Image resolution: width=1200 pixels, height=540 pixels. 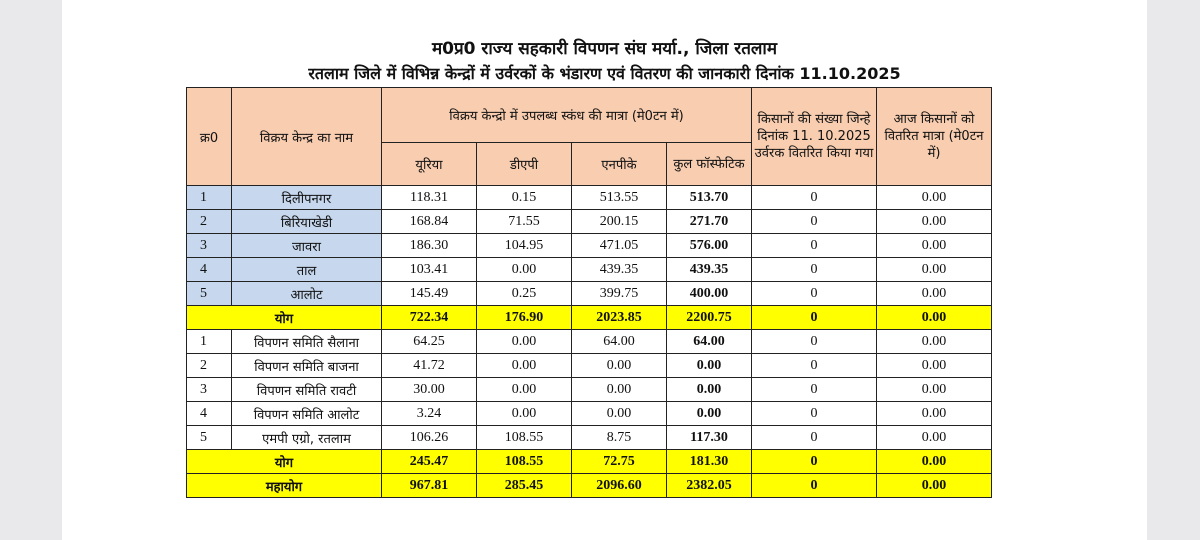 What do you see at coordinates (429, 461) in the screenshot?
I see `subtotal-urea: 245.47` at bounding box center [429, 461].